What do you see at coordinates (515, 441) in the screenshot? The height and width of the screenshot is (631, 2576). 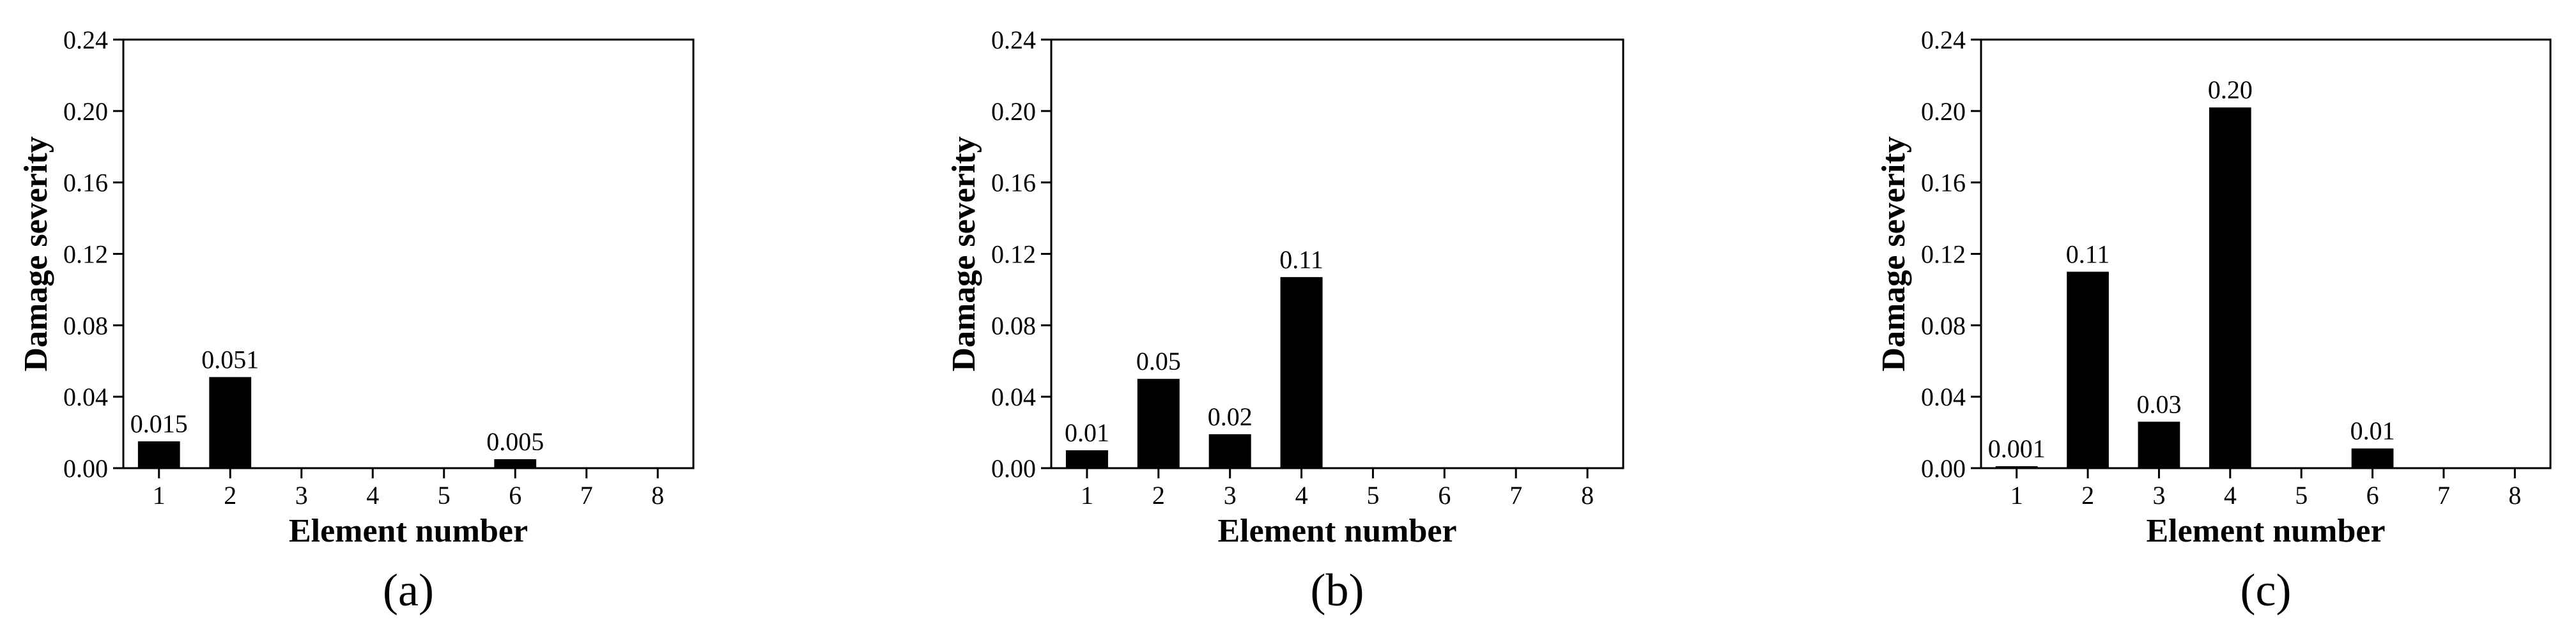 I see `bar-value-label: 0.005` at bounding box center [515, 441].